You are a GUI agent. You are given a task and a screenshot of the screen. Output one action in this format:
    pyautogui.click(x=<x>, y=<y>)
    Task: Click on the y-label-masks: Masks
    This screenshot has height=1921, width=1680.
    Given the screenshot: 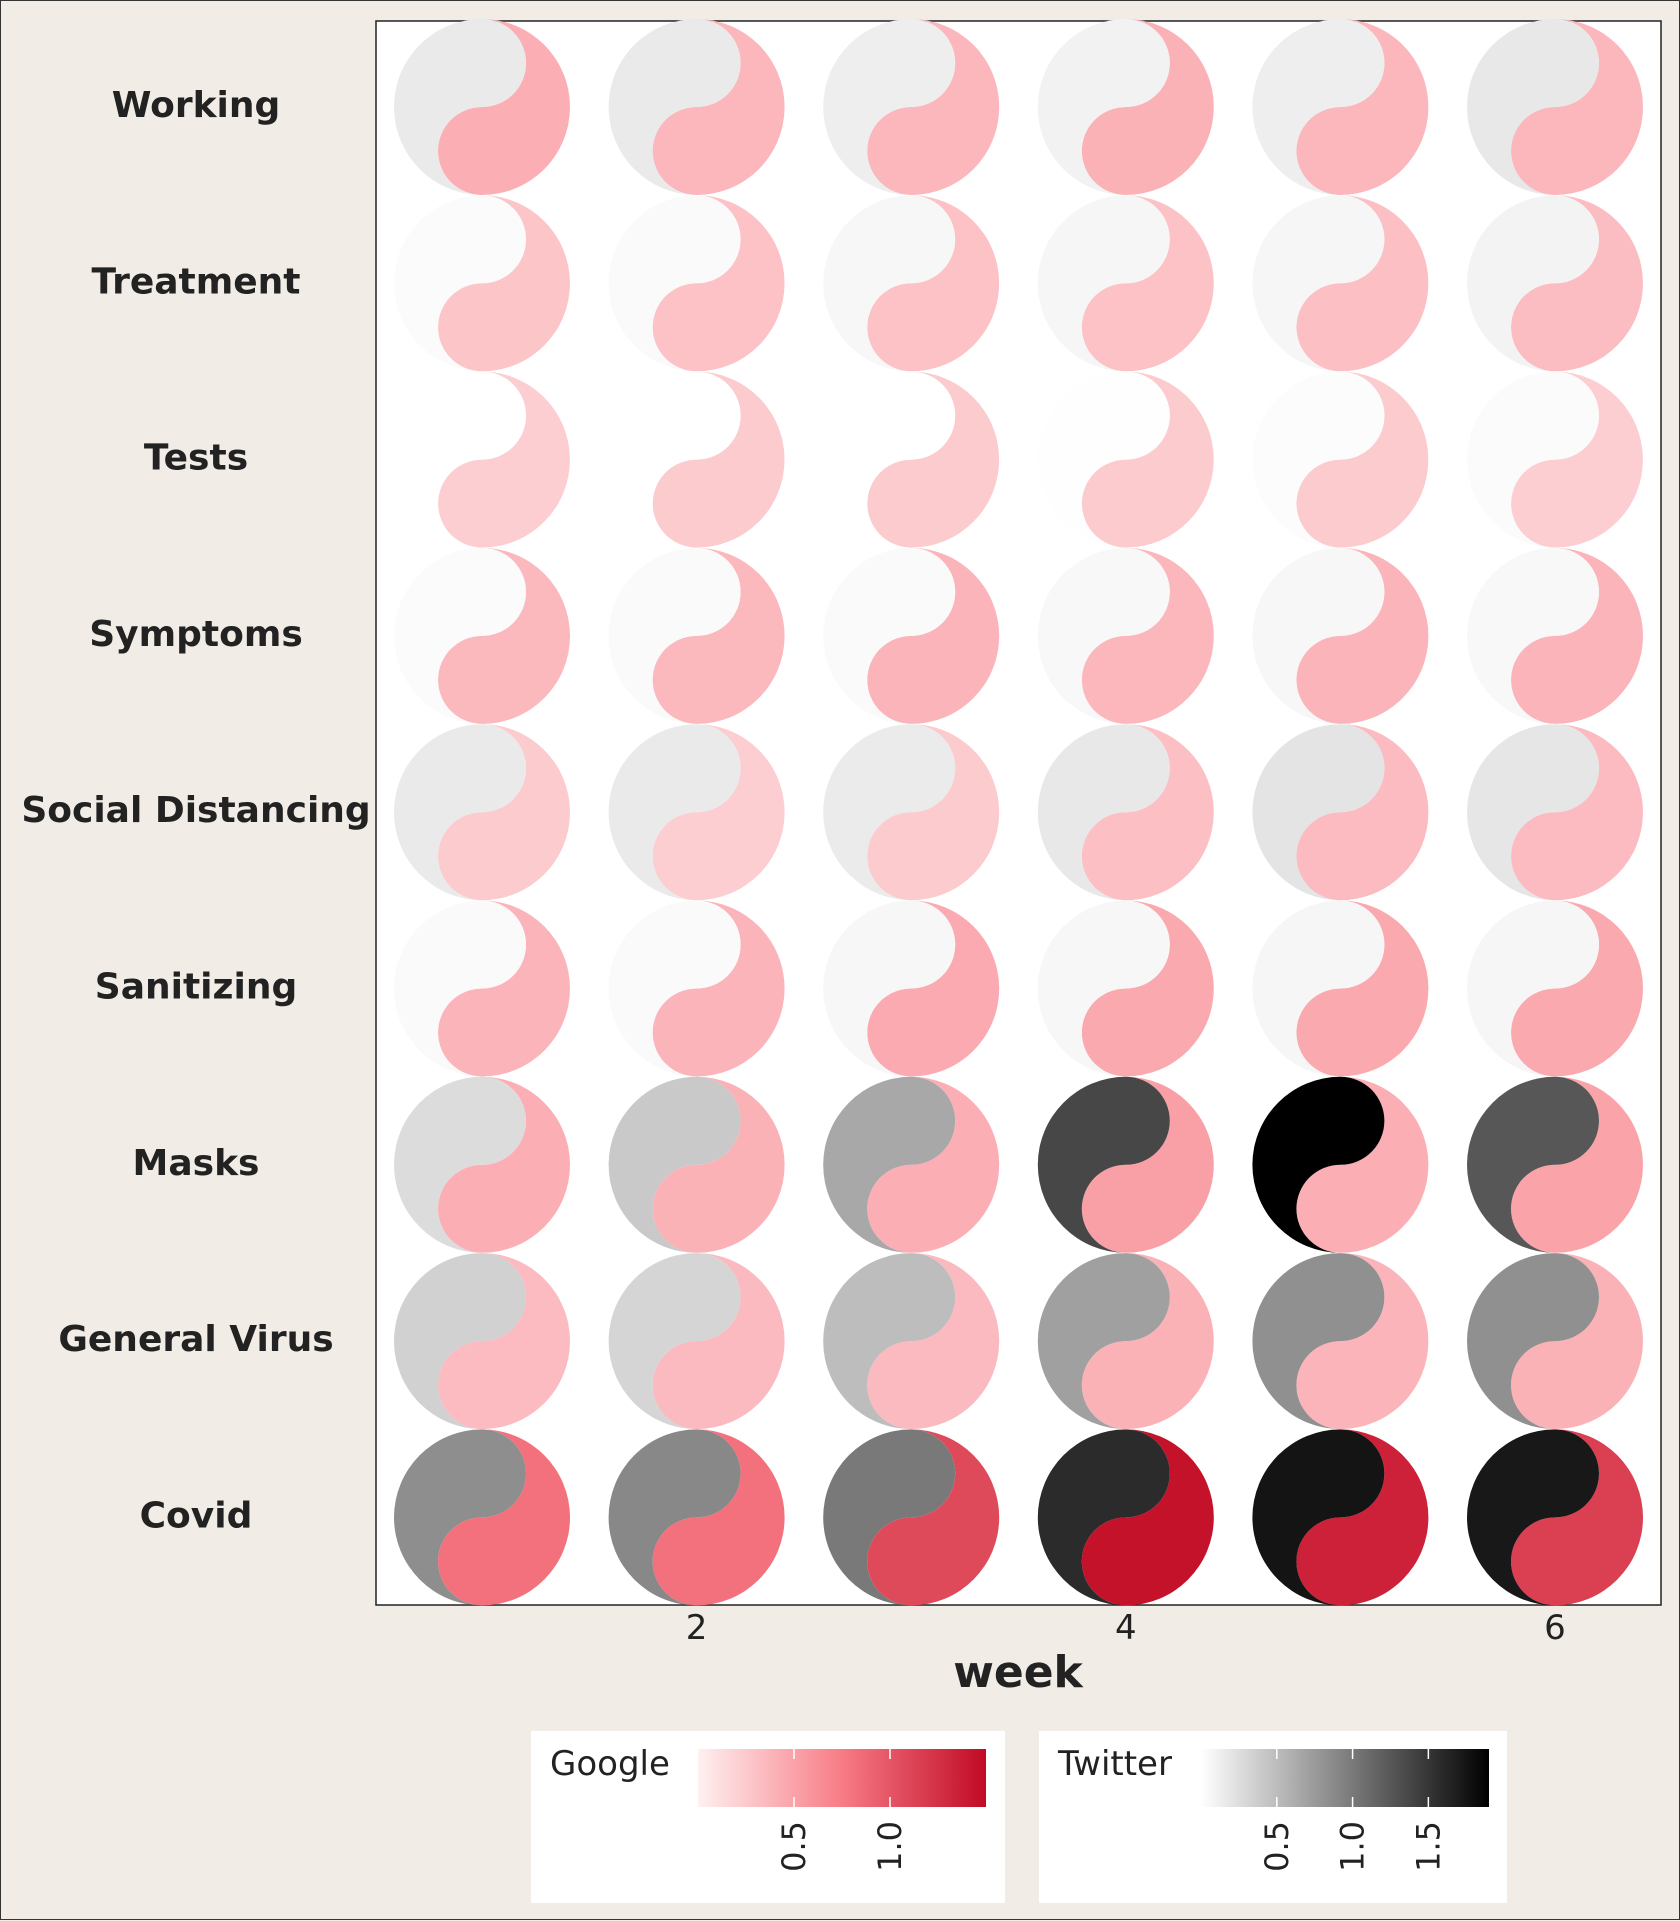 What is the action you would take?
    pyautogui.click(x=196, y=1163)
    